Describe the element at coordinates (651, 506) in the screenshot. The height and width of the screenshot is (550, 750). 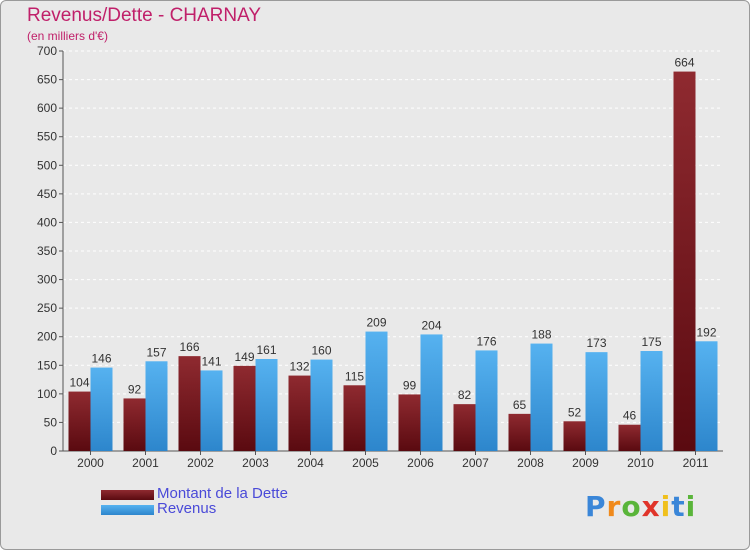
I see `logo-letter: x` at that location.